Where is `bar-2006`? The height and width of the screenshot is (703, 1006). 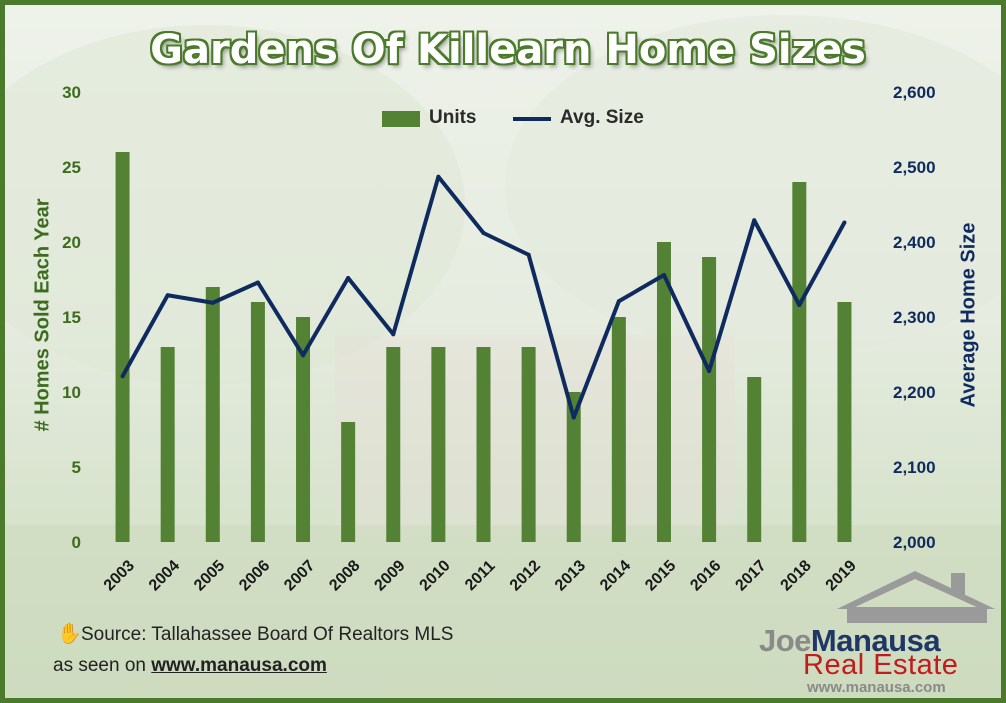 bar-2006 is located at coordinates (257, 422).